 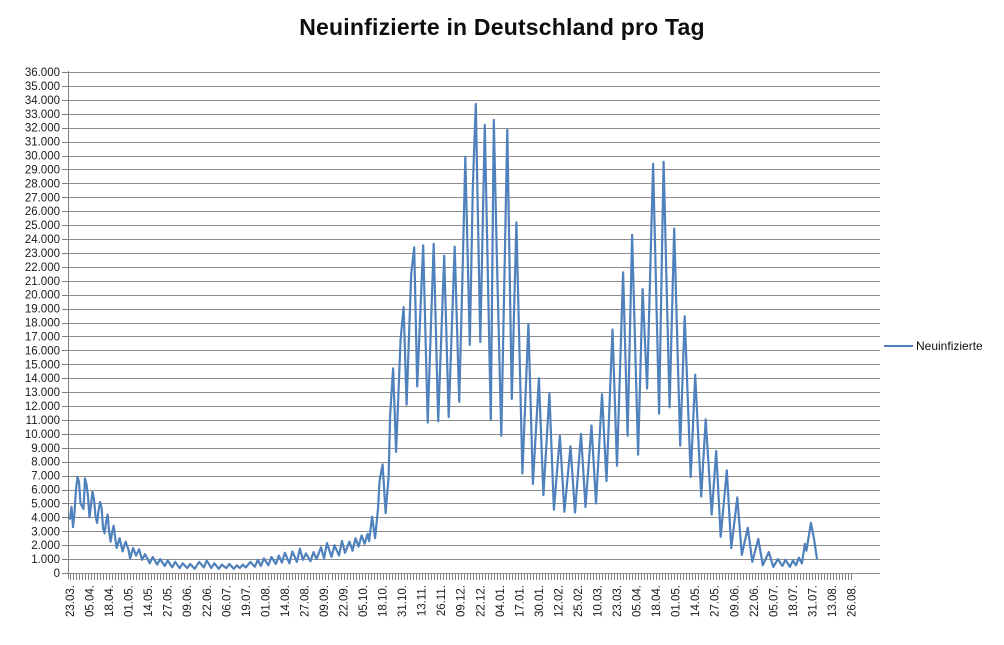 I want to click on x-tick-label: 25.02., so click(x=579, y=601).